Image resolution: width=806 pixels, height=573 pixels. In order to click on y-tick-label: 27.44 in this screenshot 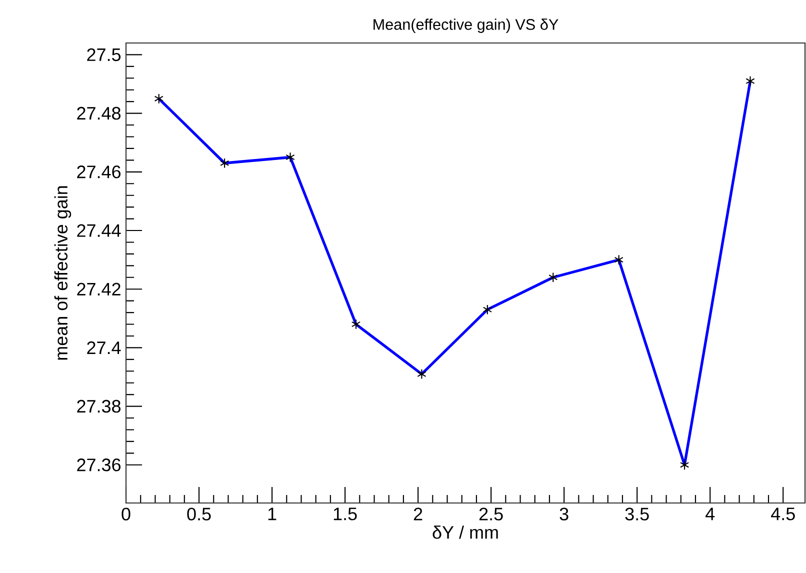, I will do `click(99, 230)`.